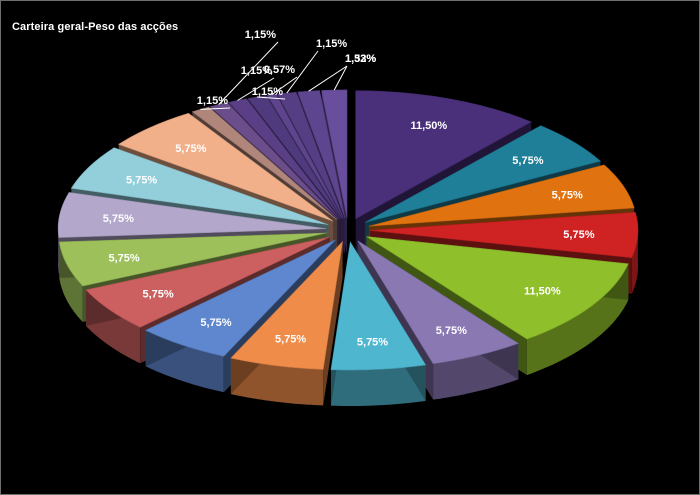 This screenshot has width=700, height=495. Describe the element at coordinates (260, 35) in the screenshot. I see `slice-label-16: 1,15%` at that location.